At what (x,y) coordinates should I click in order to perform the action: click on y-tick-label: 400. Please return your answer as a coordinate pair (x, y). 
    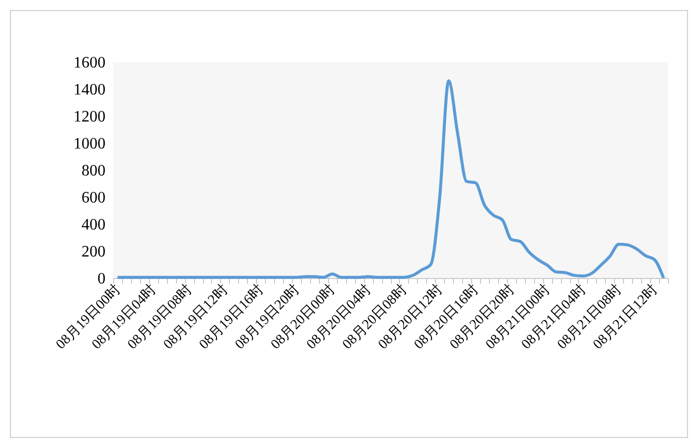
    Looking at the image, I should click on (94, 225).